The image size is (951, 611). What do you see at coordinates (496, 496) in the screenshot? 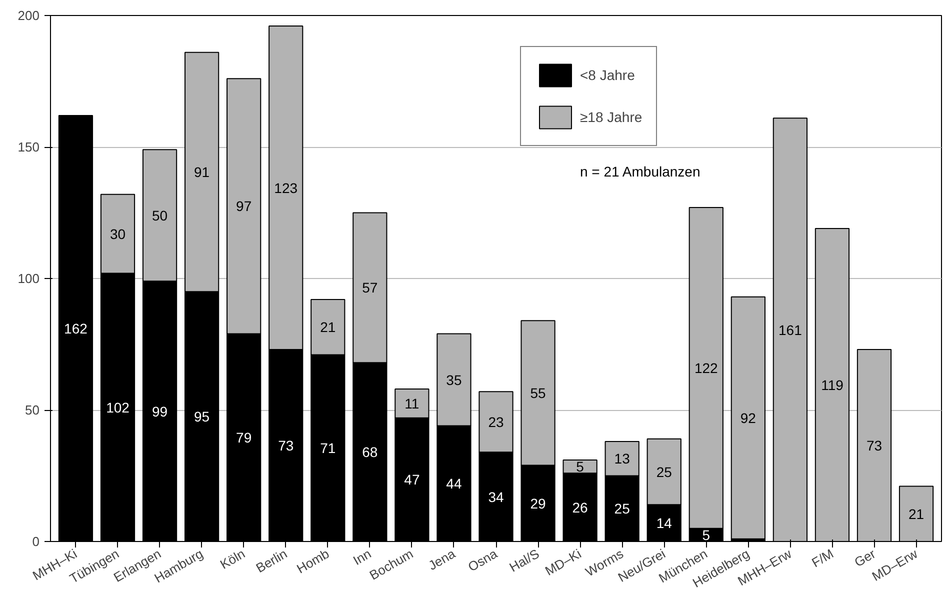
I see `data-label: 34` at bounding box center [496, 496].